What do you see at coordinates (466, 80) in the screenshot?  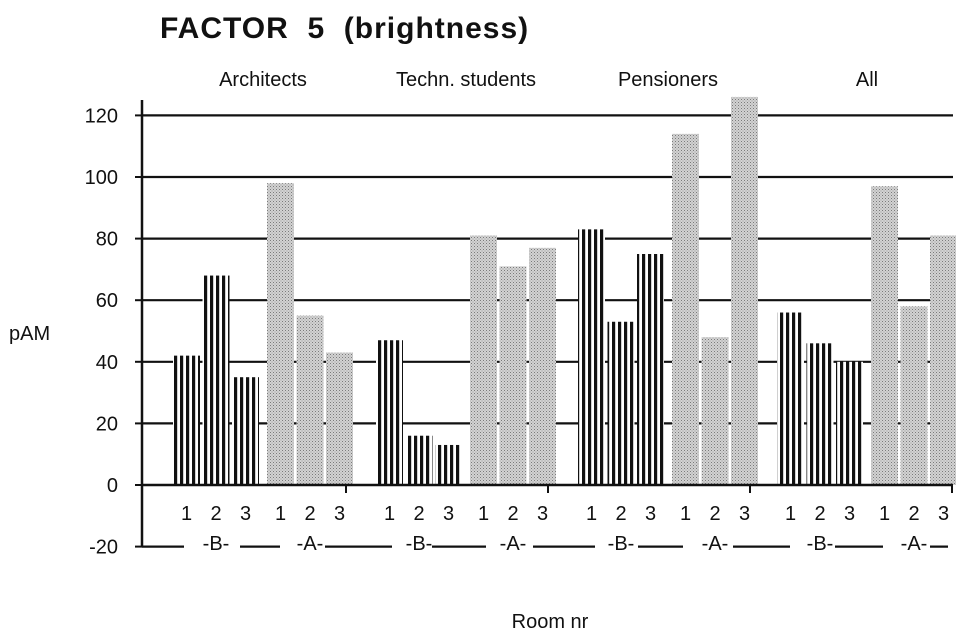 I see `group-label: Techn. students` at bounding box center [466, 80].